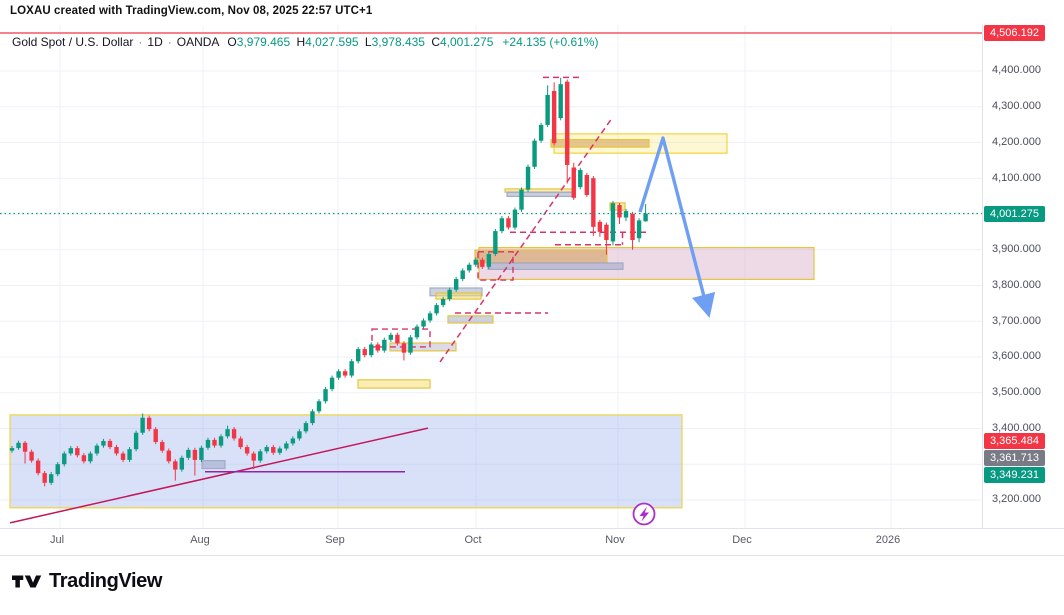 Image resolution: width=1064 pixels, height=615 pixels. Describe the element at coordinates (27, 581) in the screenshot. I see `tradingview-logo-icon` at that location.